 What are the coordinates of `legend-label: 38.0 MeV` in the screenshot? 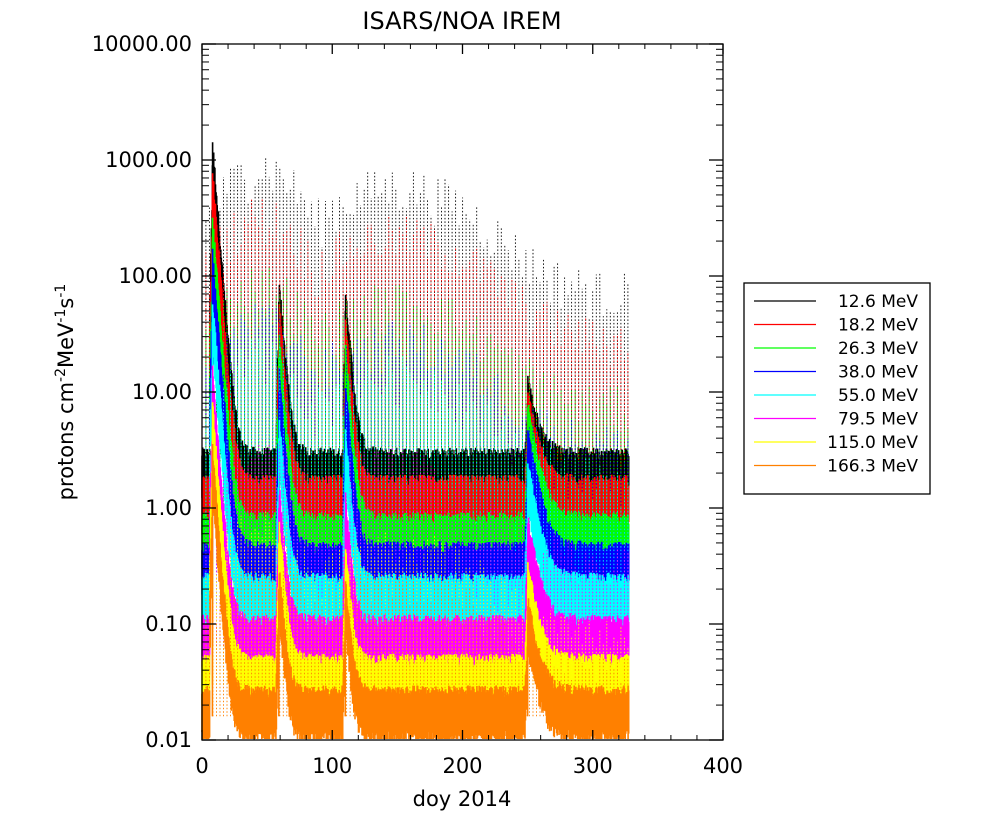 It's located at (878, 373).